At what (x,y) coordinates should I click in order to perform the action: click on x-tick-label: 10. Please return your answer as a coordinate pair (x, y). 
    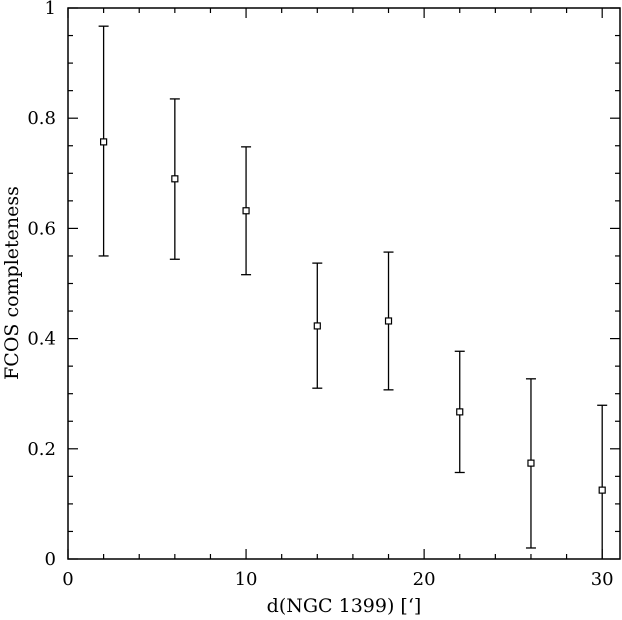
    Looking at the image, I should click on (246, 579).